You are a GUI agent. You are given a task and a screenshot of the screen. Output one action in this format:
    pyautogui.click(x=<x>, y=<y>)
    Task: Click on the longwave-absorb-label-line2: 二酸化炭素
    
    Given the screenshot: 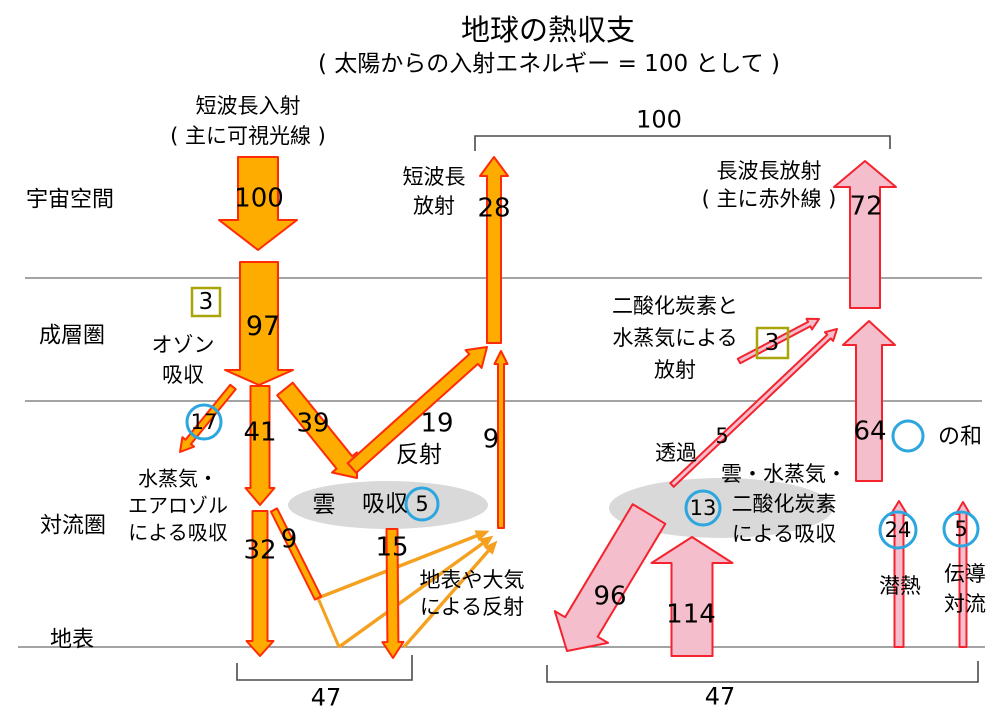 What is the action you would take?
    pyautogui.click(x=784, y=504)
    